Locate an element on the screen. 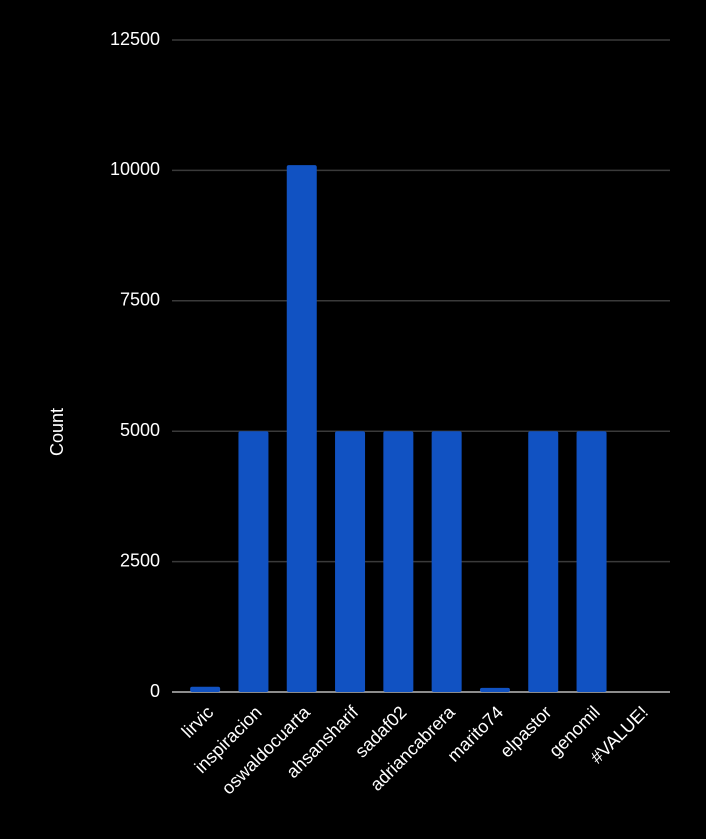 The height and width of the screenshot is (839, 706). y-tick-label: 10000 is located at coordinates (135, 169).